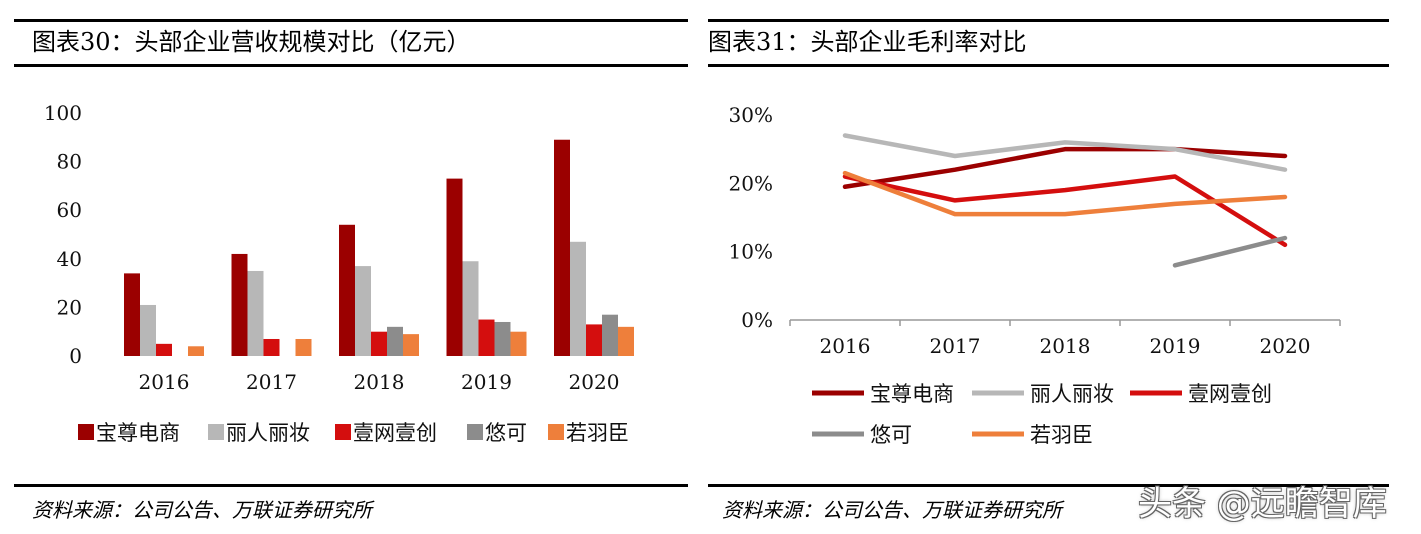  What do you see at coordinates (751, 183) in the screenshot?
I see `y-tick-label: 20%` at bounding box center [751, 183].